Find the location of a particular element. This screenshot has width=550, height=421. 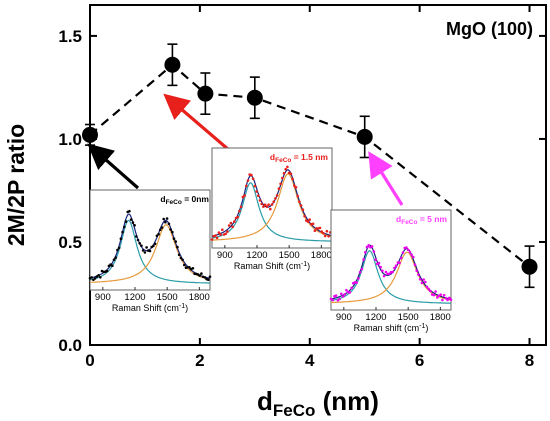

y-tick-label: 1.0 is located at coordinates (70, 139).